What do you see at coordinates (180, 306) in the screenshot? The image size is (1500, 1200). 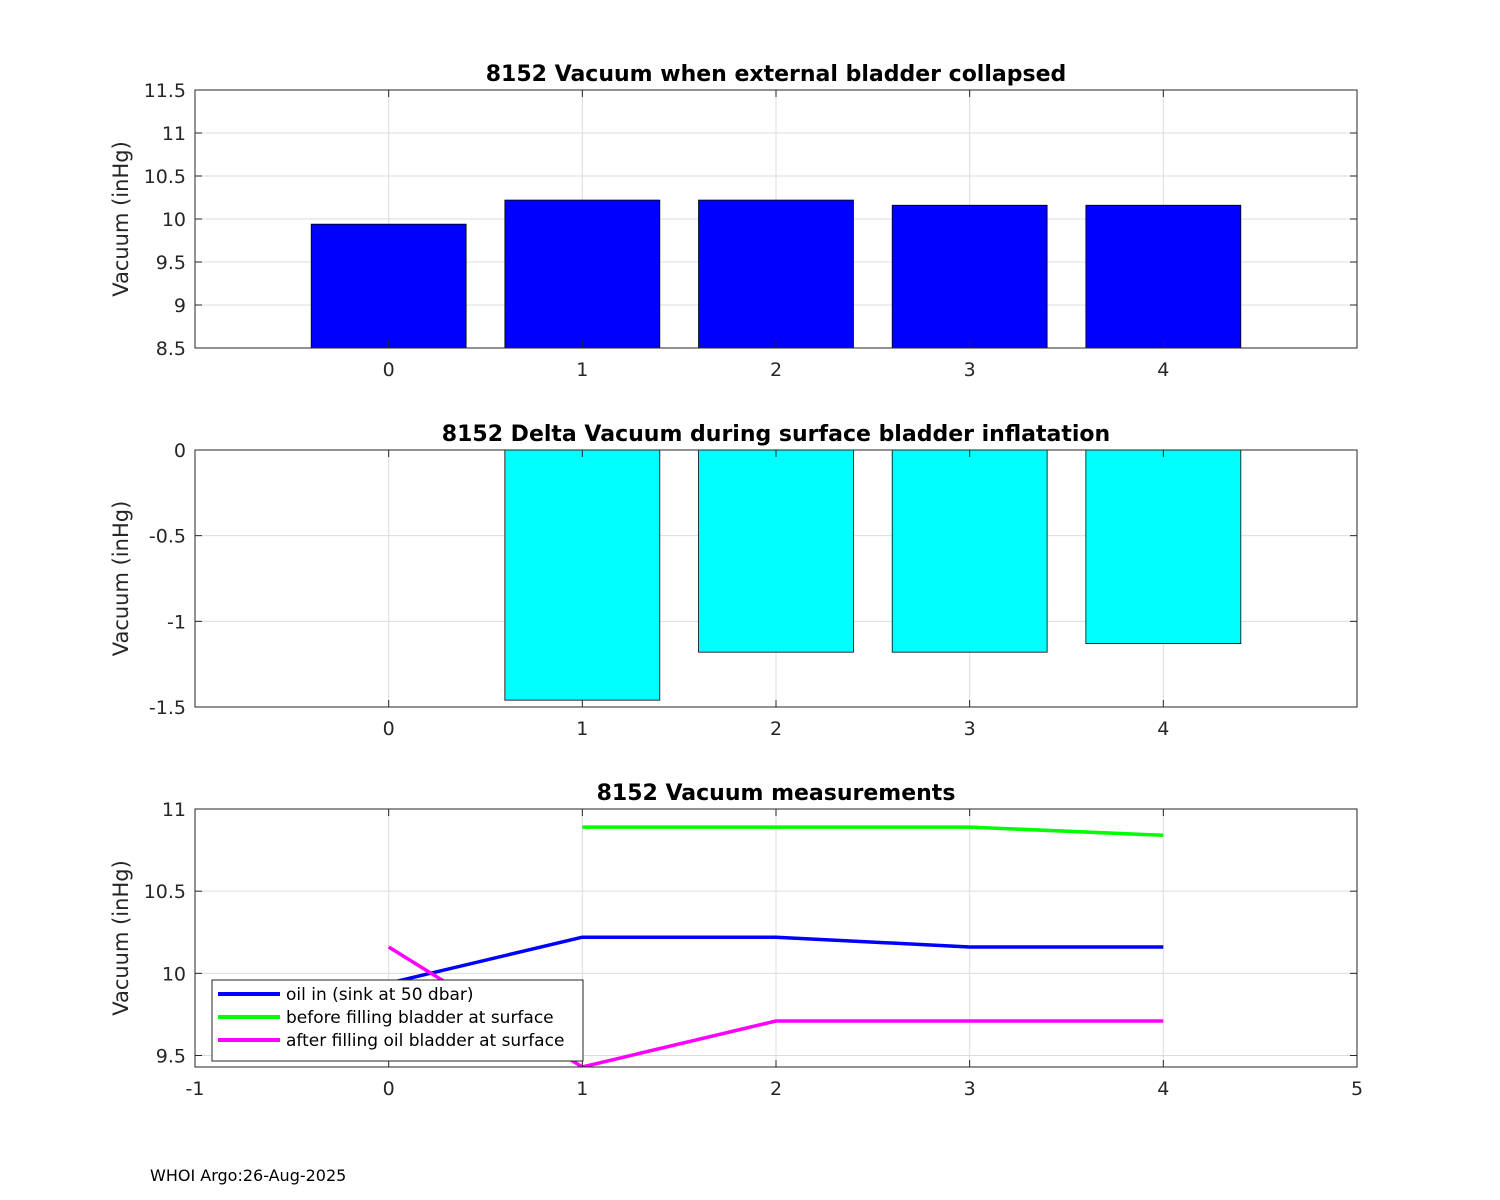 I see `y-tick-label: 9` at bounding box center [180, 306].